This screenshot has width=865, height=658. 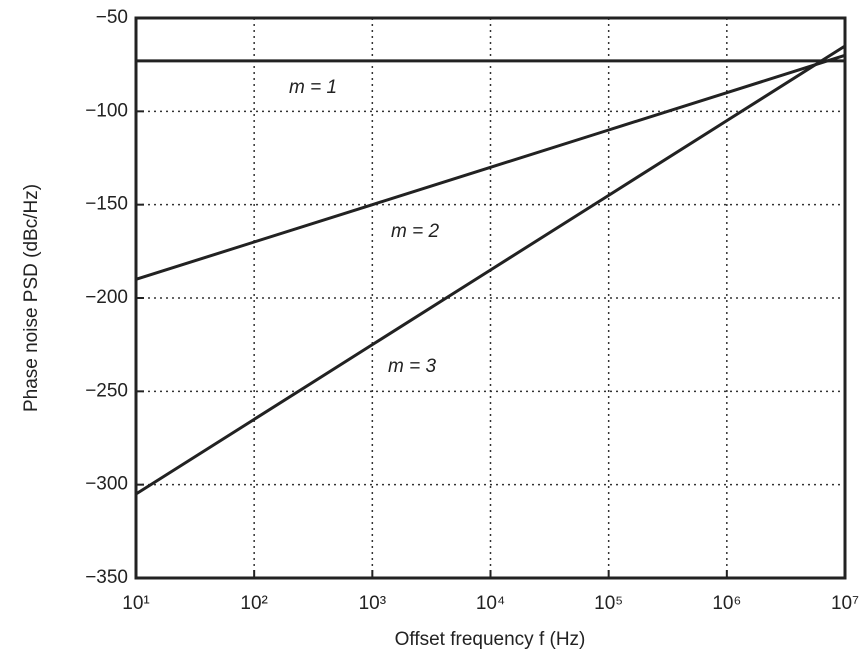 What do you see at coordinates (415, 231) in the screenshot?
I see `series-label: m = 2` at bounding box center [415, 231].